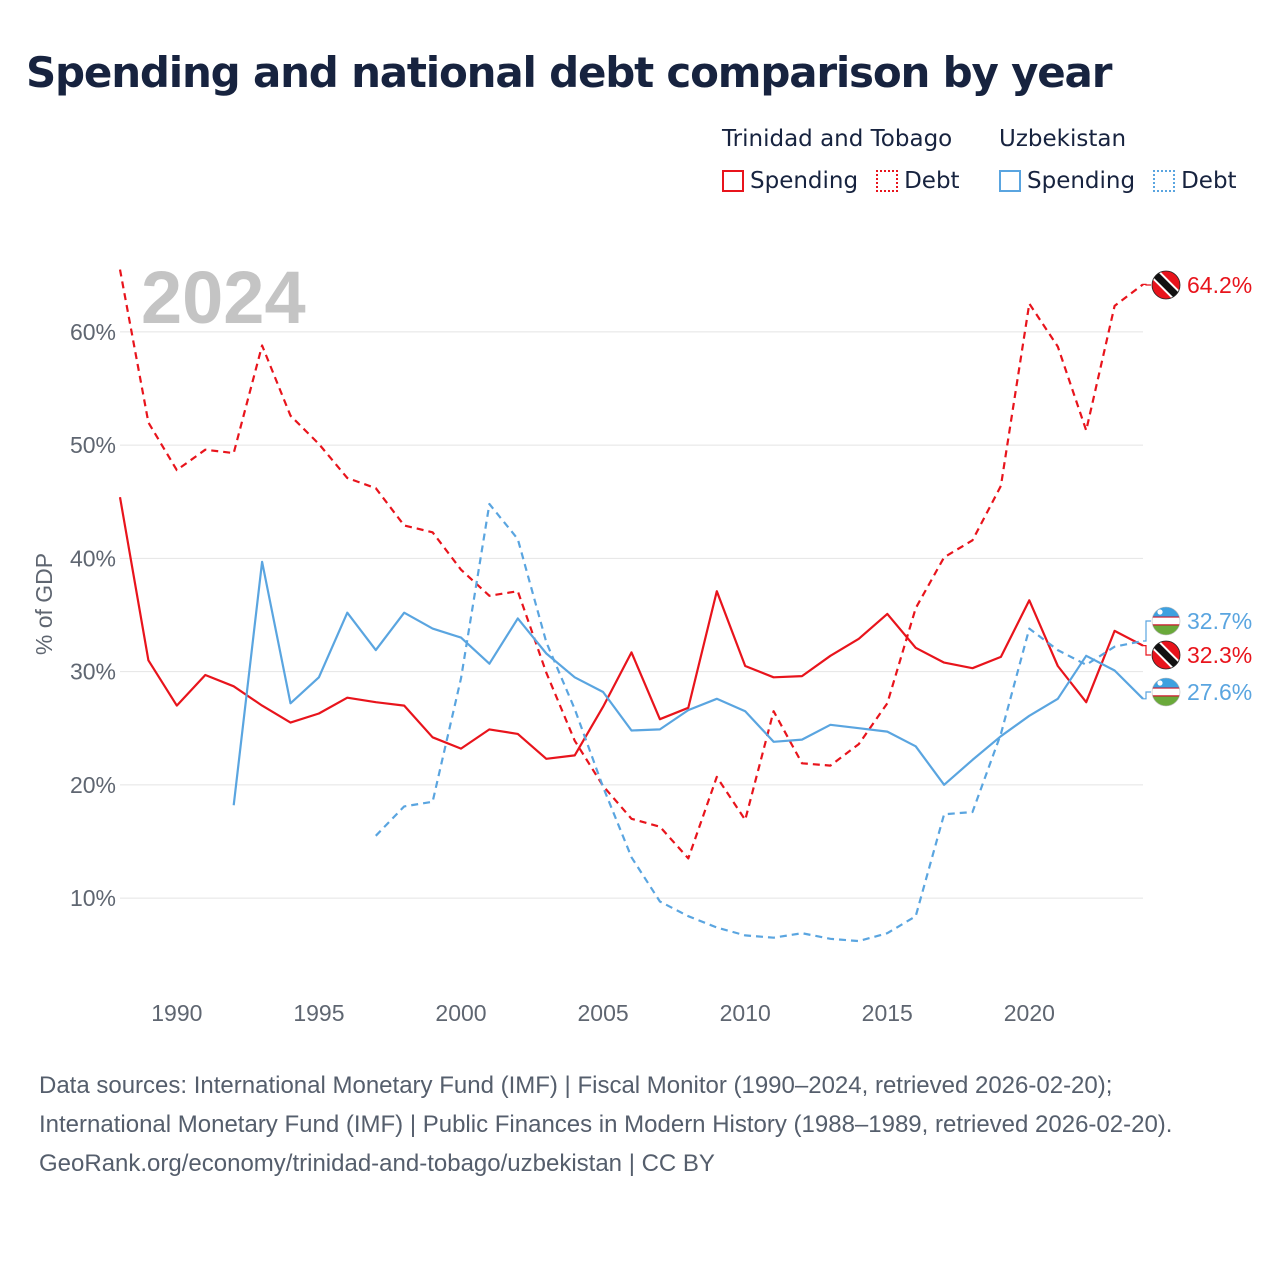 This screenshot has width=1280, height=1280. Describe the element at coordinates (887, 1013) in the screenshot. I see `x-tick-label: 2015` at that location.